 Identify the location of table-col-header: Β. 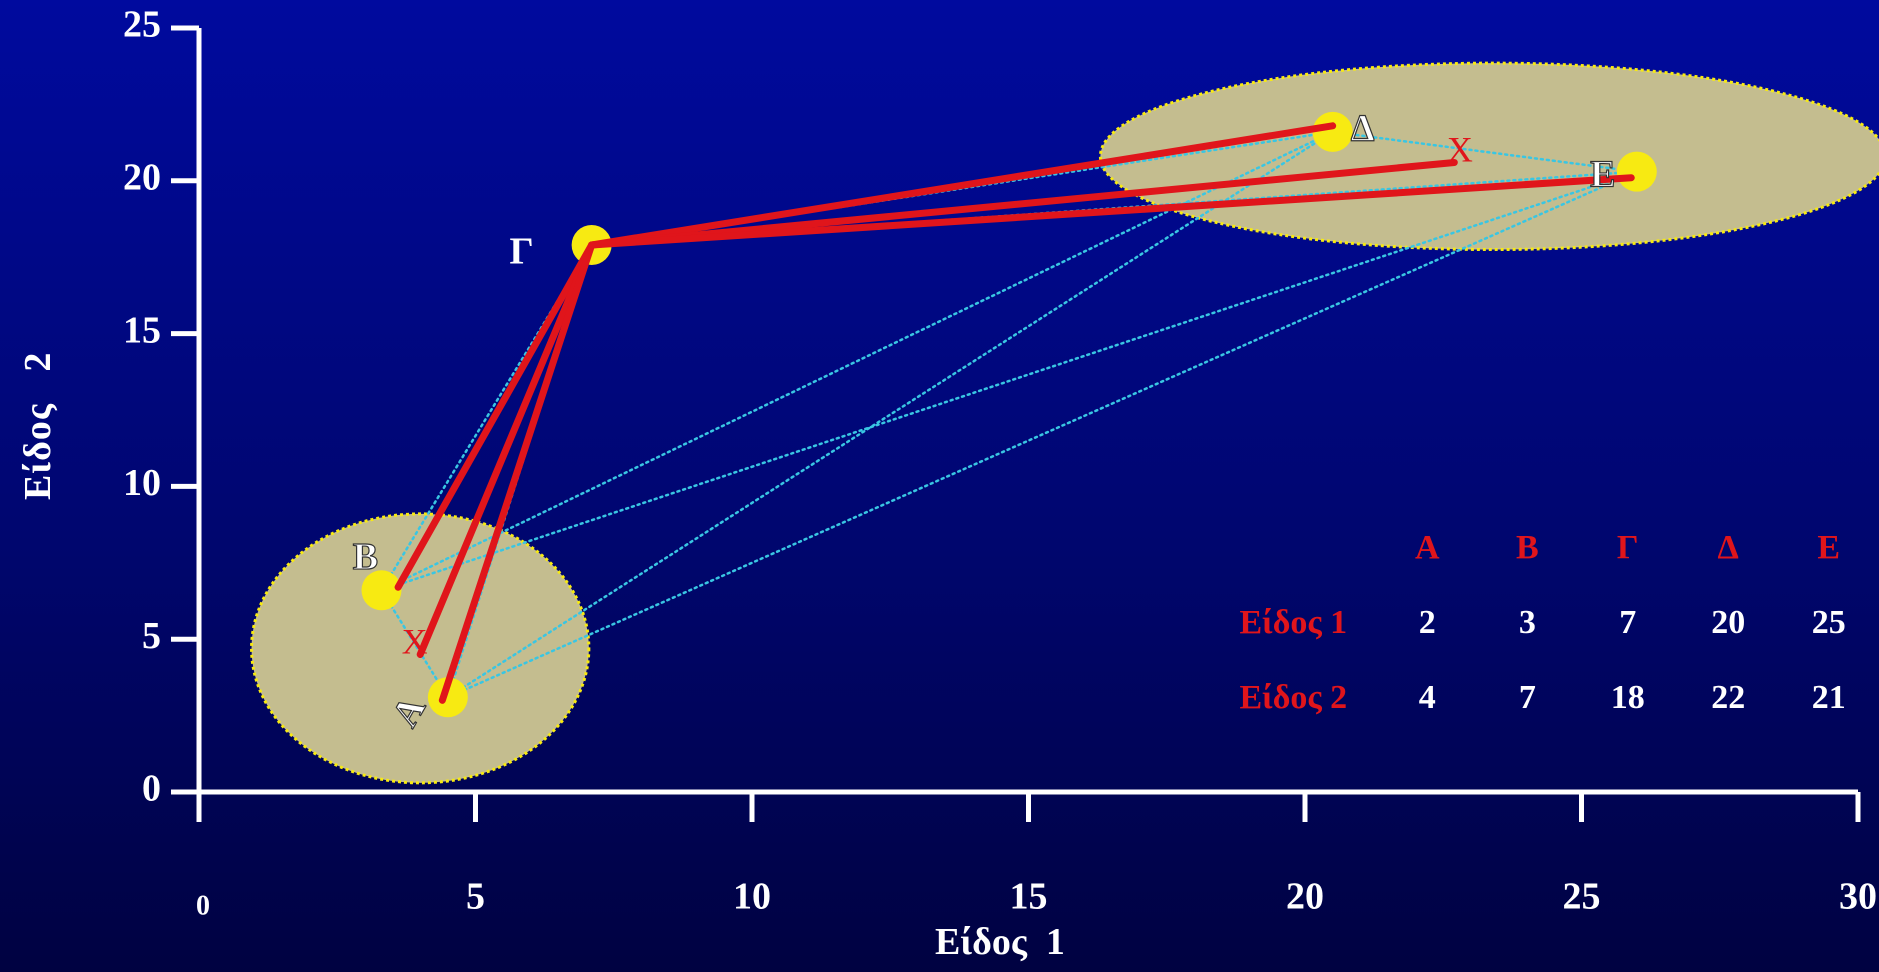
(1527, 547).